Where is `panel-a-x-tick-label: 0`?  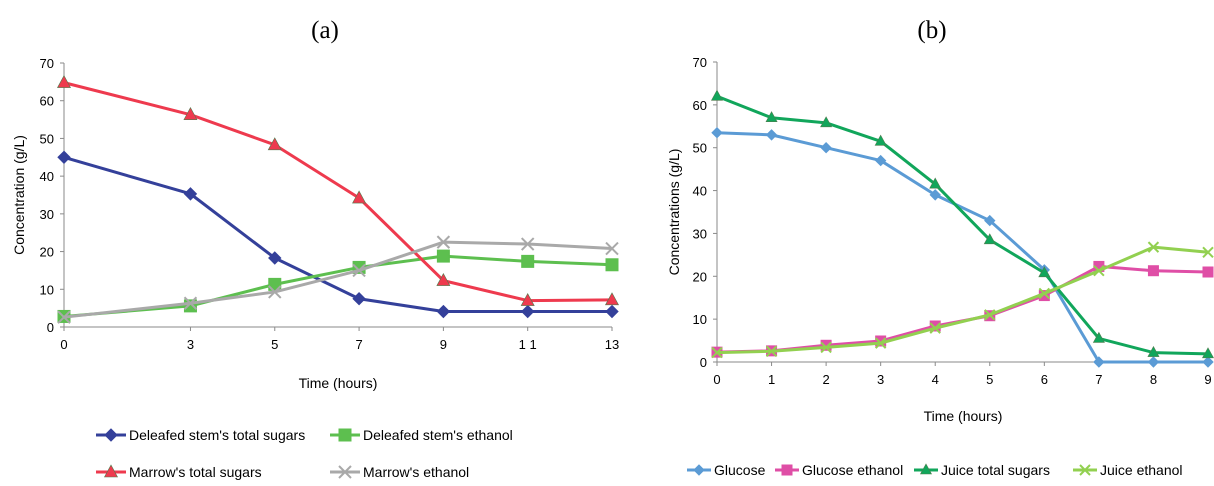
panel-a-x-tick-label: 0 is located at coordinates (63, 344).